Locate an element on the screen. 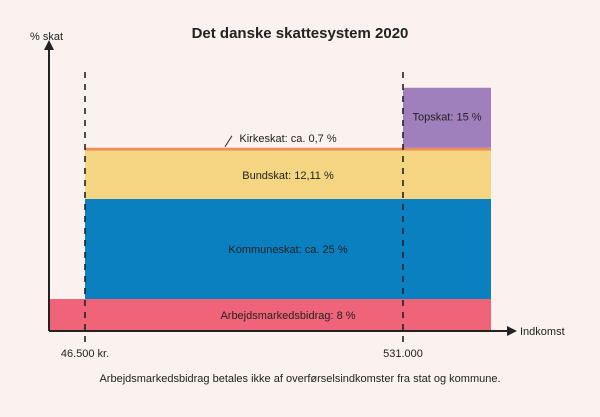  layer-arbejdsmarkedsbidrag is located at coordinates (270, 315).